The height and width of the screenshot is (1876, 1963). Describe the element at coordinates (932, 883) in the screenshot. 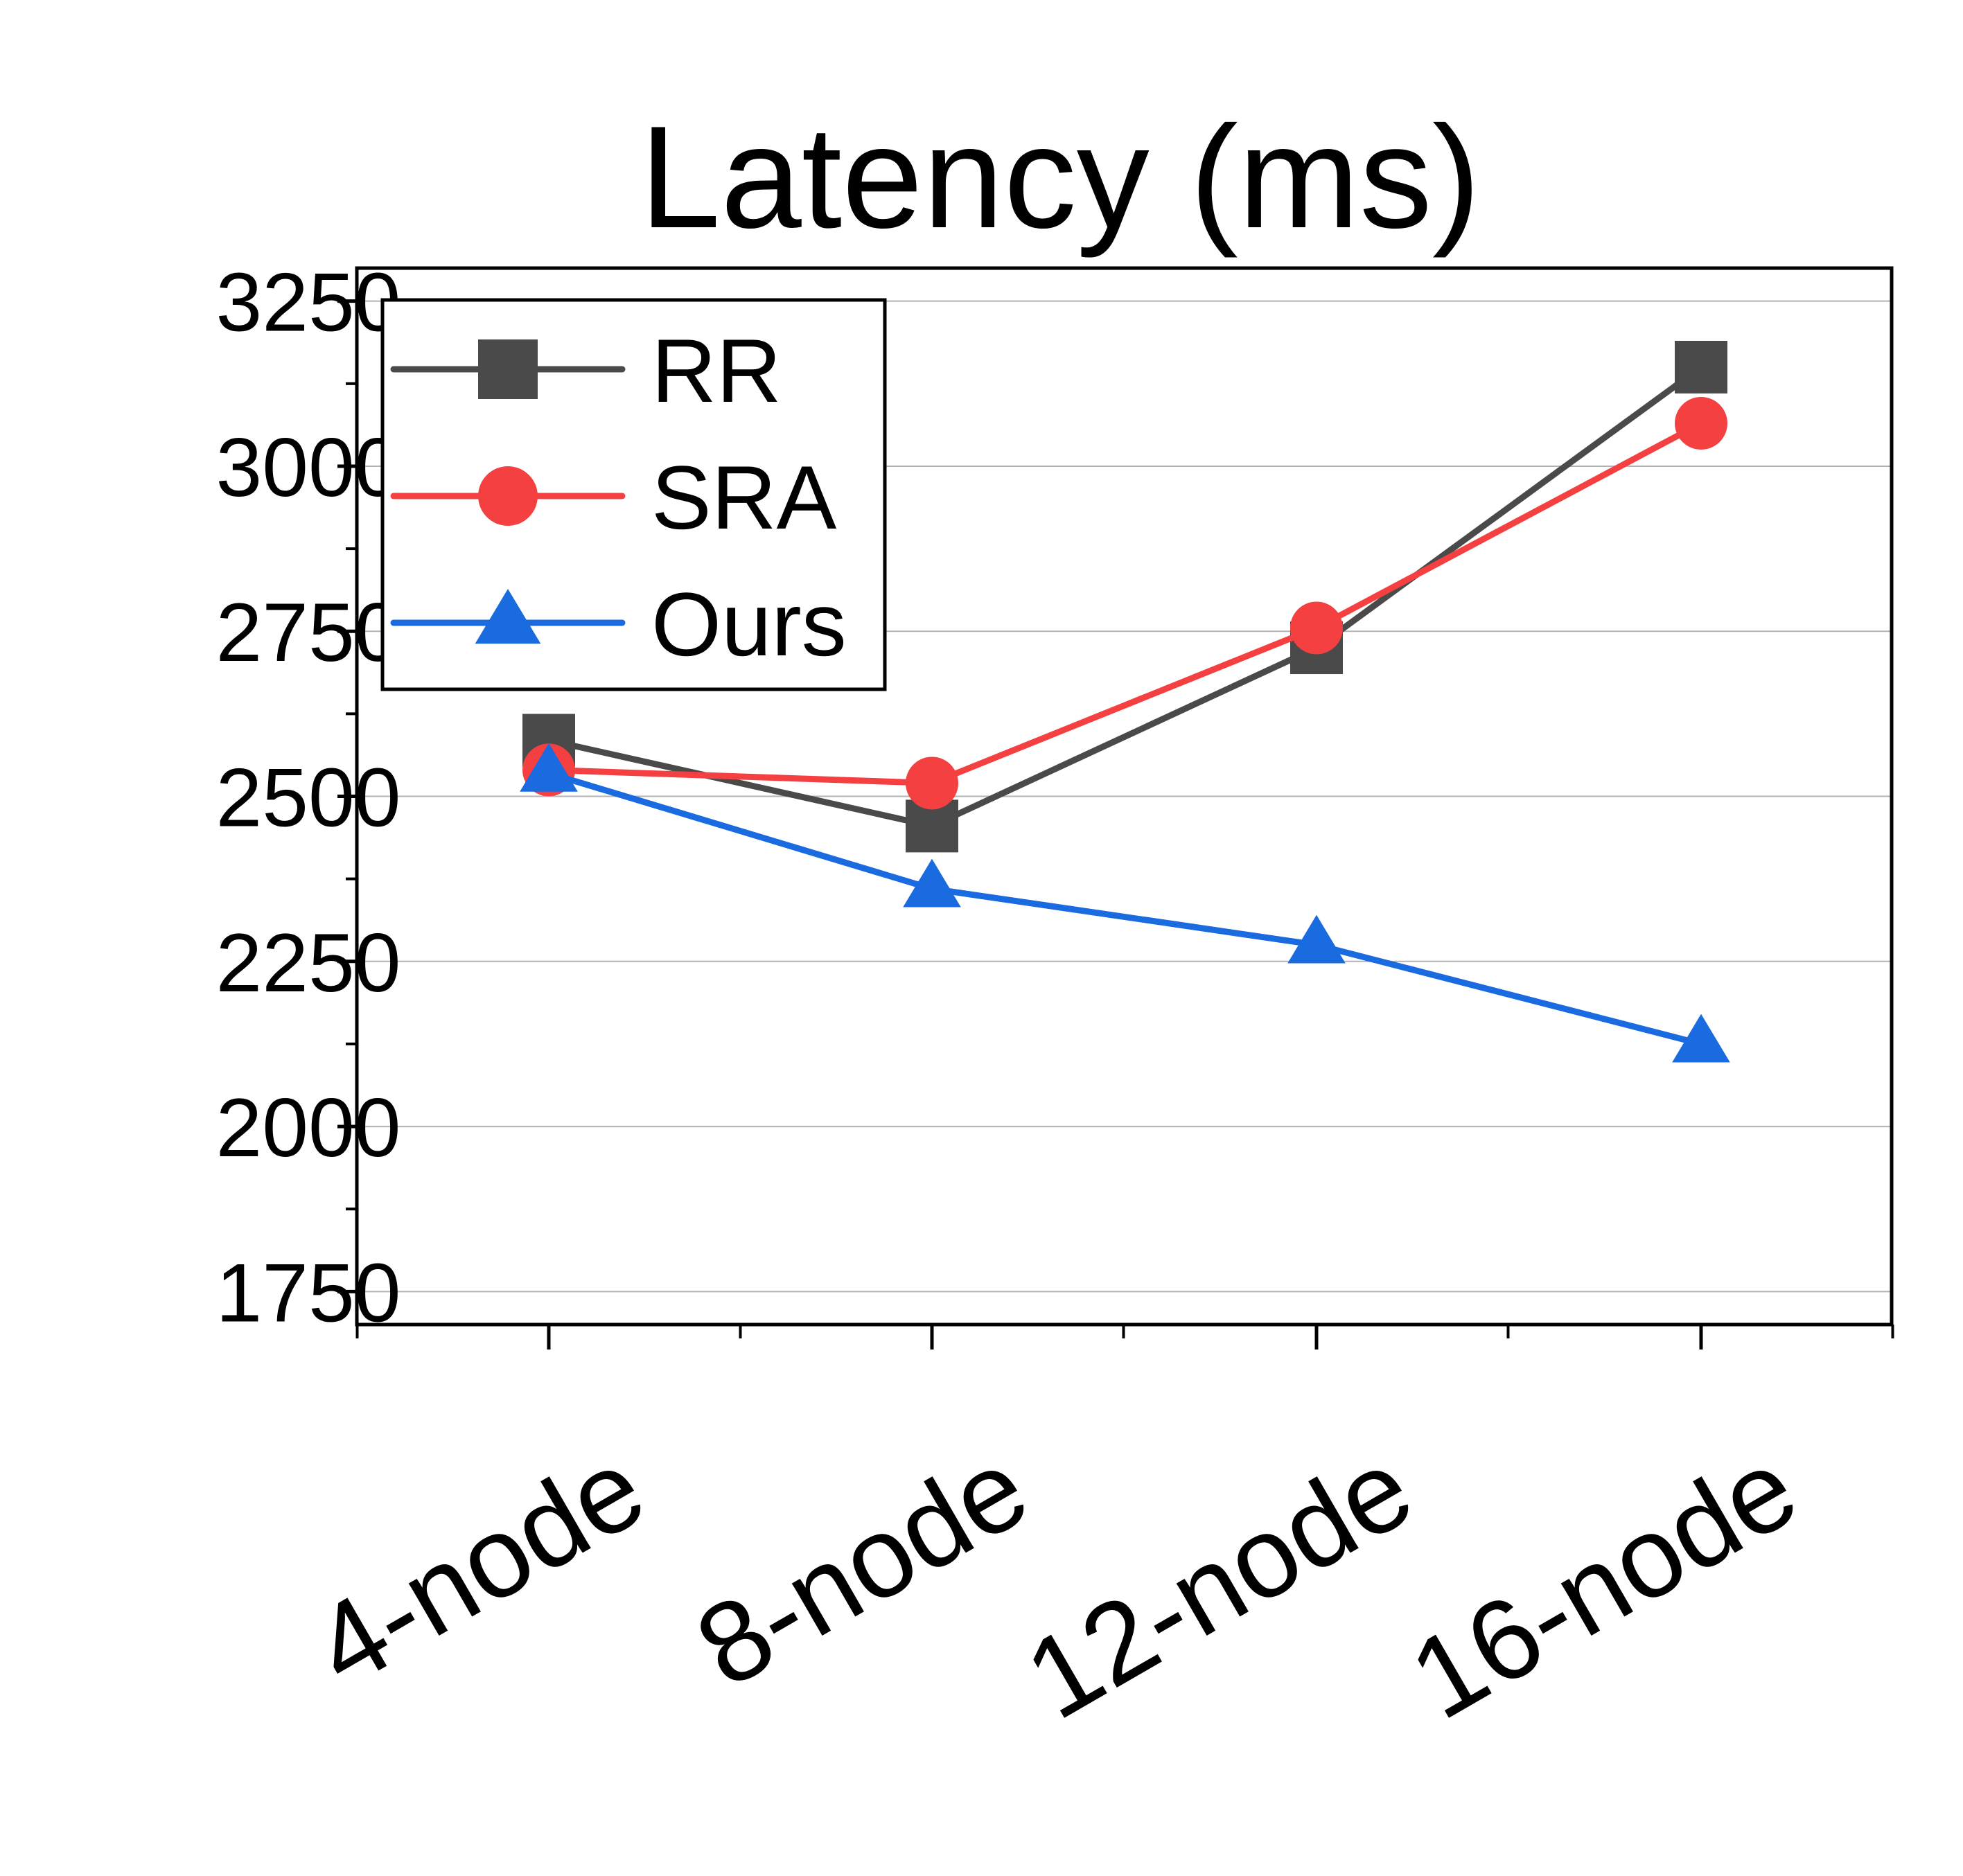

I see `point-ours-8-node` at that location.